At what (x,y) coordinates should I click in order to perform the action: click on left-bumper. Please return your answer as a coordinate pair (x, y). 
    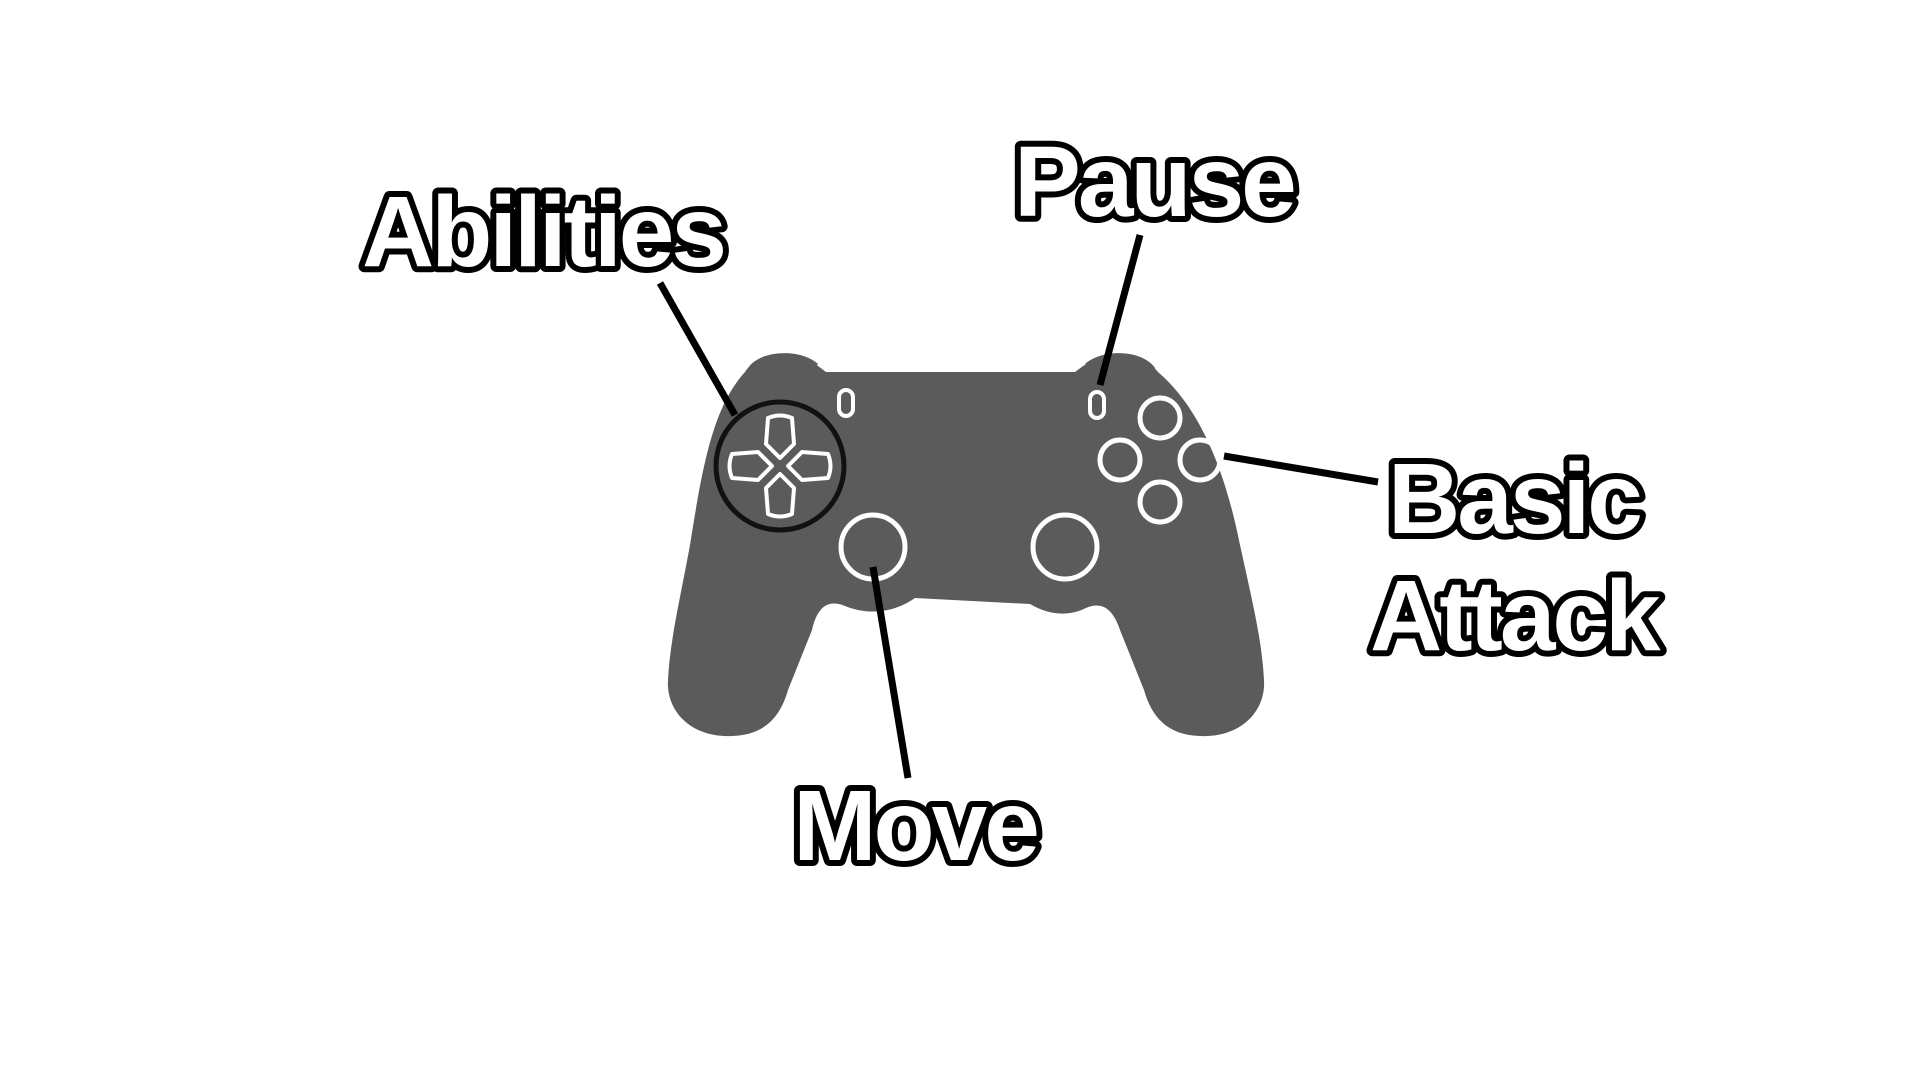
    Looking at the image, I should click on (783, 362).